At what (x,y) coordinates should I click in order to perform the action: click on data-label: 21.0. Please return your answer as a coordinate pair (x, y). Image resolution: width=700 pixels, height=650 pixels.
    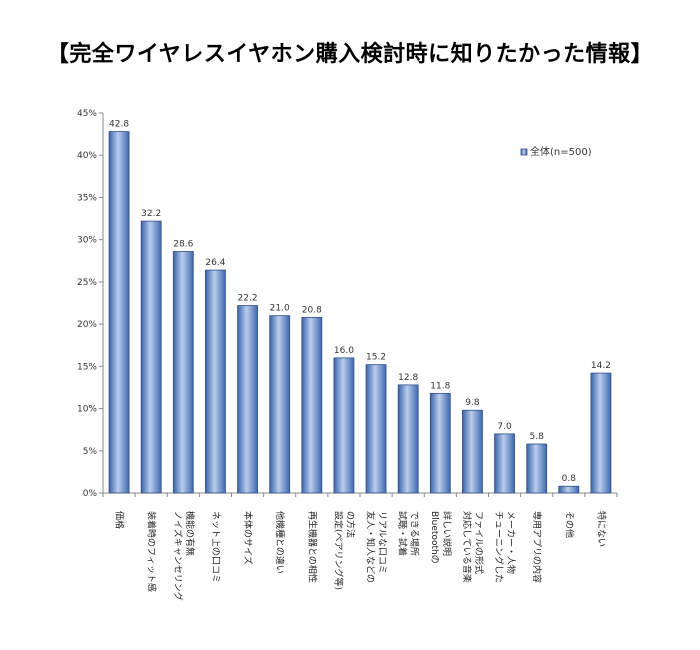
    Looking at the image, I should click on (280, 309).